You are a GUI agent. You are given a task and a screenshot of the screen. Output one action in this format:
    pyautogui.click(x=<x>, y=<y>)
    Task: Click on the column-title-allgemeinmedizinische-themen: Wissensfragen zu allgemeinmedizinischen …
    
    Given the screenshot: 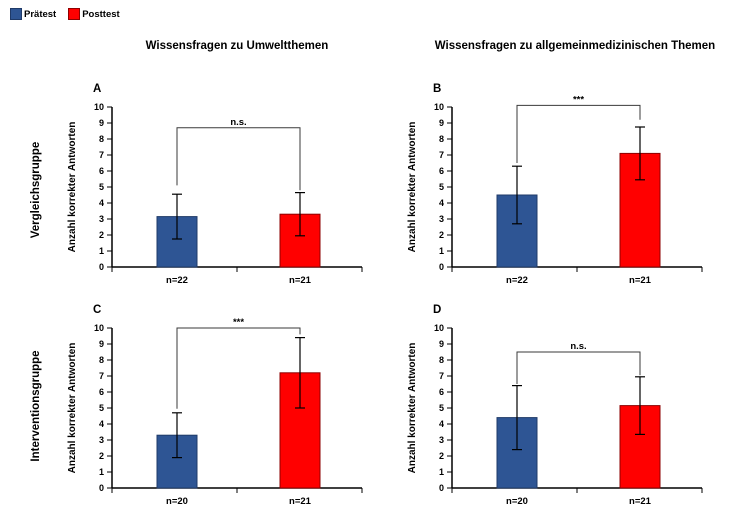 What is the action you would take?
    pyautogui.click(x=575, y=46)
    